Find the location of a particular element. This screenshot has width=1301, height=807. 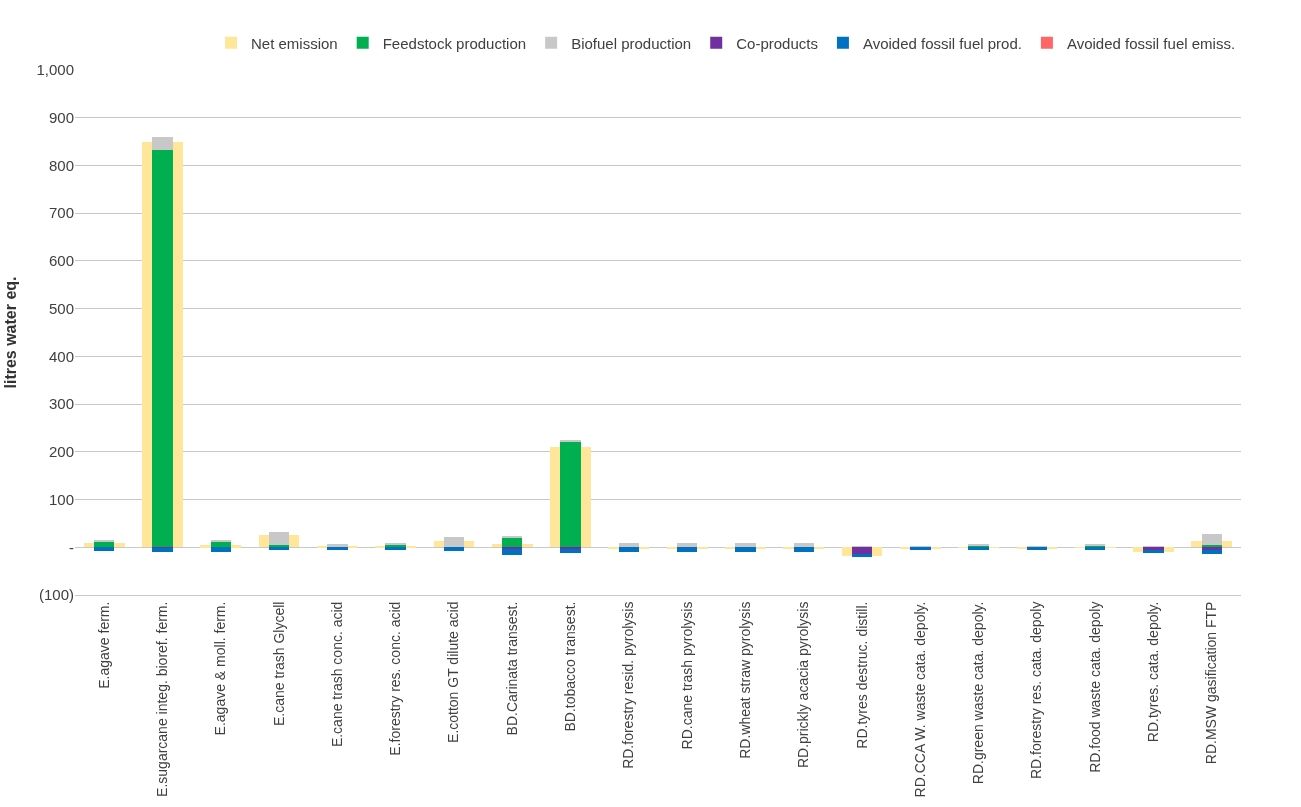

legend-label: Avoided fossil fuel emiss. is located at coordinates (1151, 43).